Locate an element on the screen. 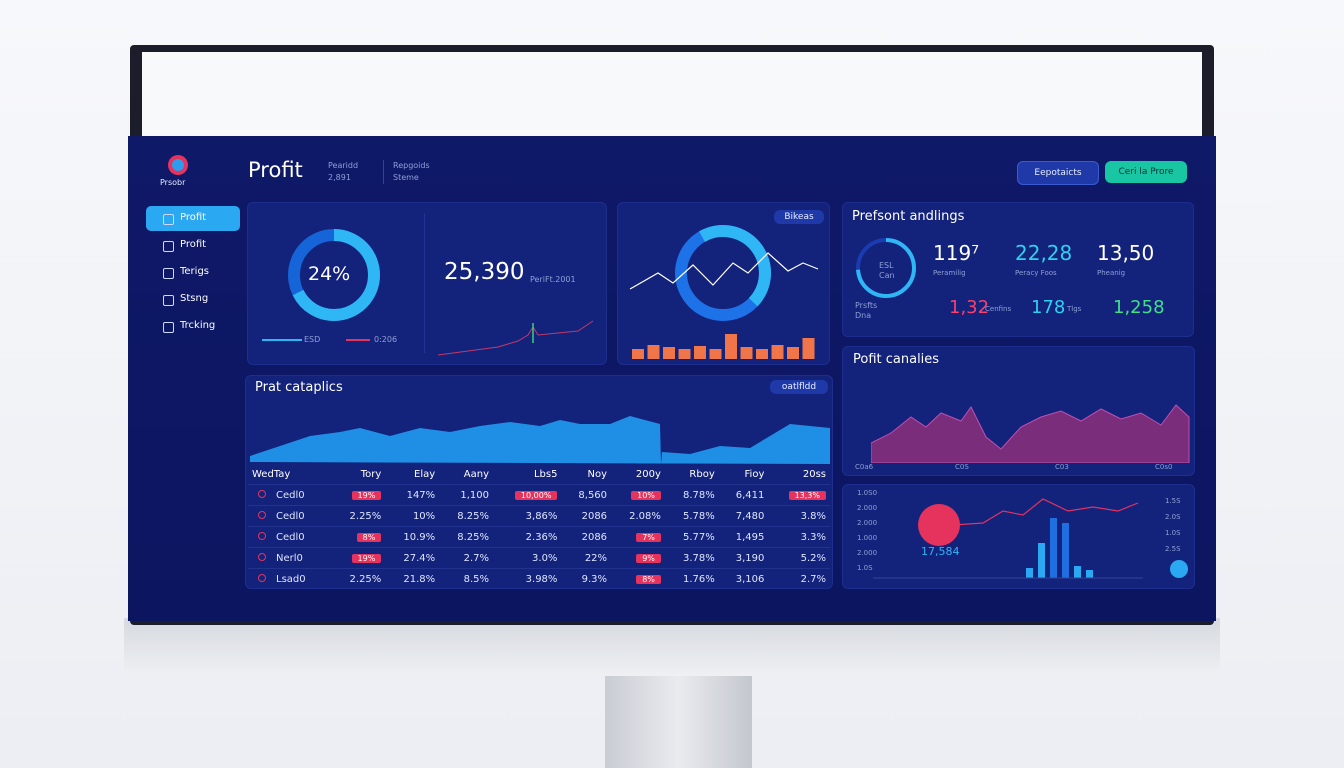 Image resolution: width=1344 pixels, height=768 pixels. flag-badge: 7% is located at coordinates (648, 537).